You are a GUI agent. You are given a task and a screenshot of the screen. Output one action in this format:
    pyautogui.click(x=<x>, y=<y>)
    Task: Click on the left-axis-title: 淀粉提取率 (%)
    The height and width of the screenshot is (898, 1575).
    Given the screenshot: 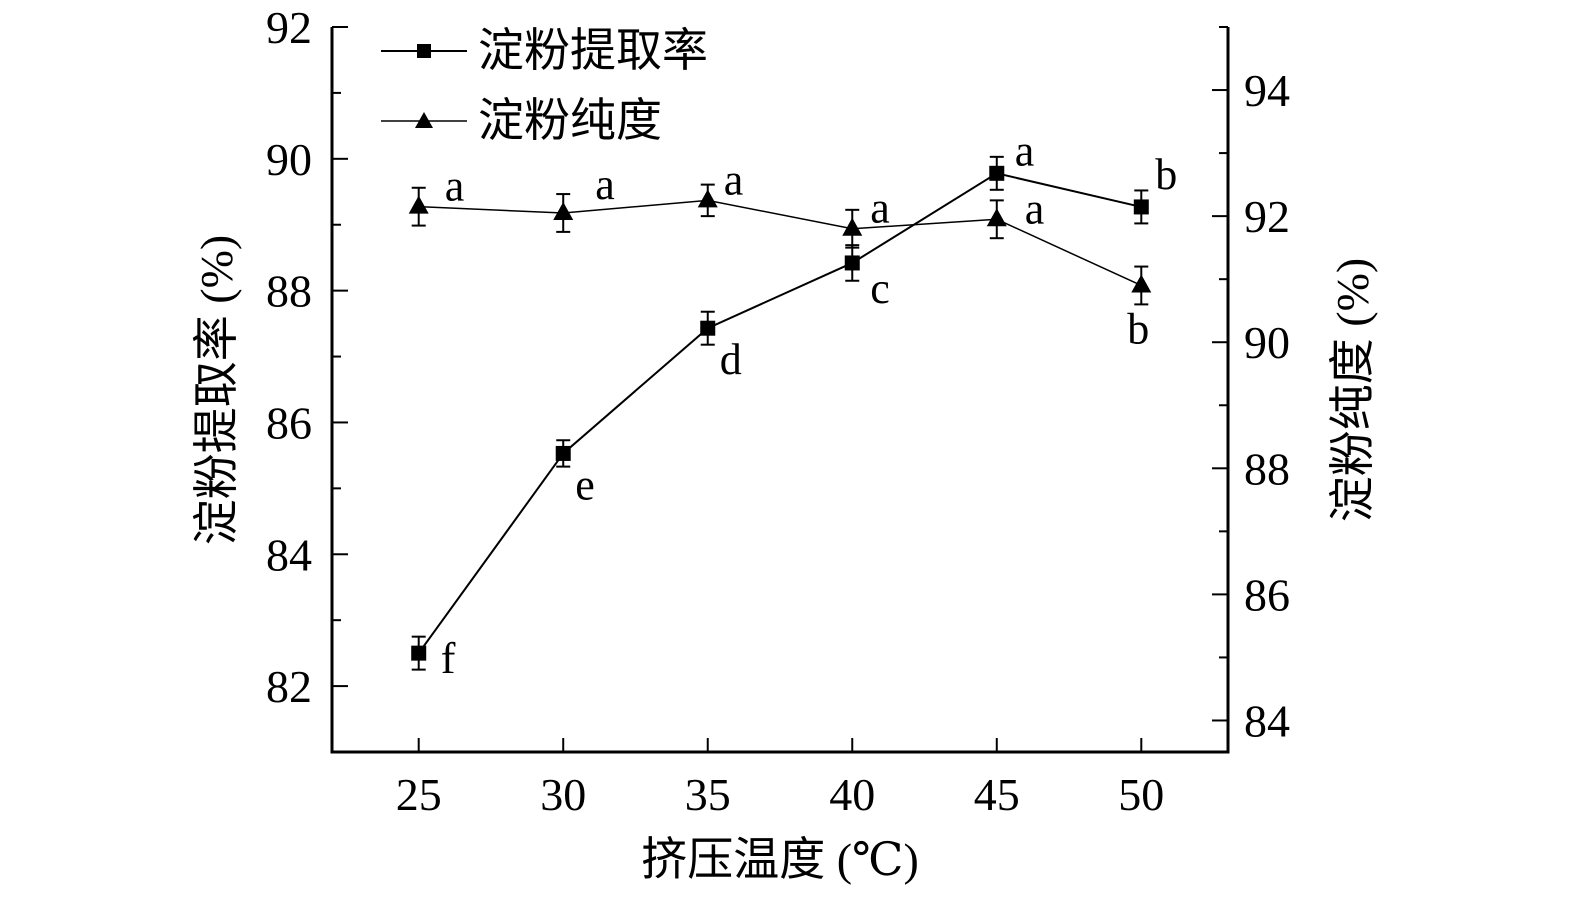 What is the action you would take?
    pyautogui.click(x=216, y=390)
    